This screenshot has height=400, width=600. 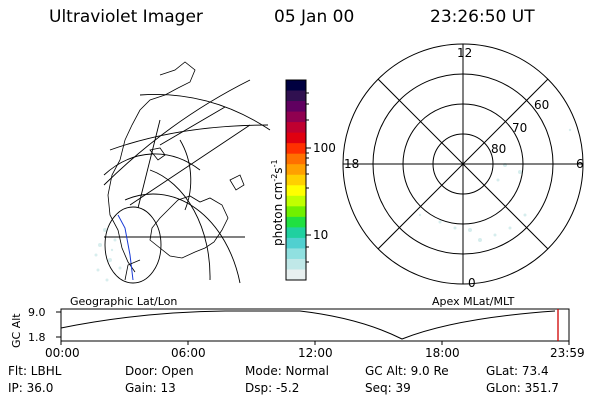 I want to click on altitude-xtick-2: 12:00, so click(x=315, y=353).